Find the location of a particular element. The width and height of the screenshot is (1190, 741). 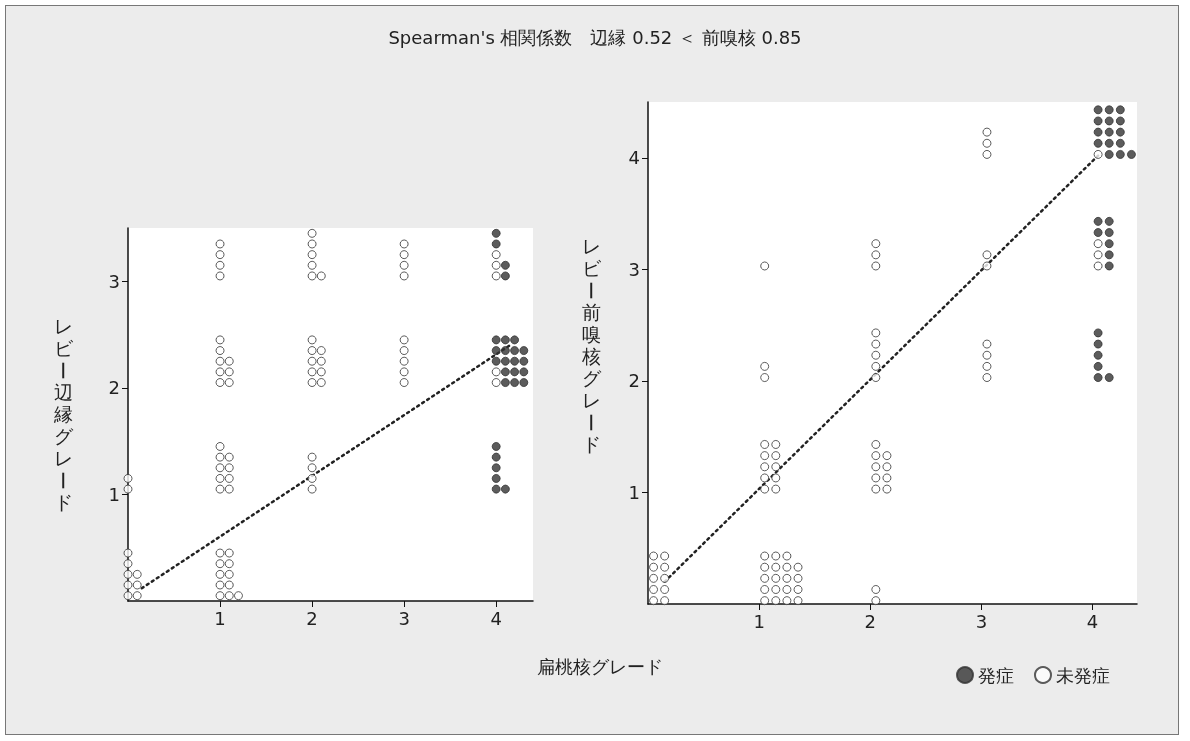

legend-label: 発症 is located at coordinates (996, 675).